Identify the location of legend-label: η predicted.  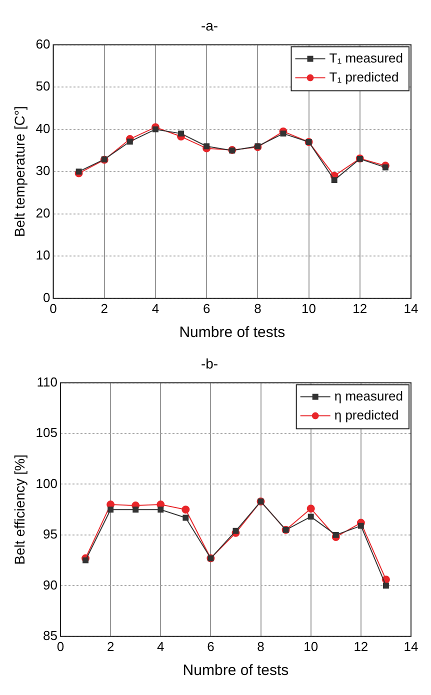
(366, 414).